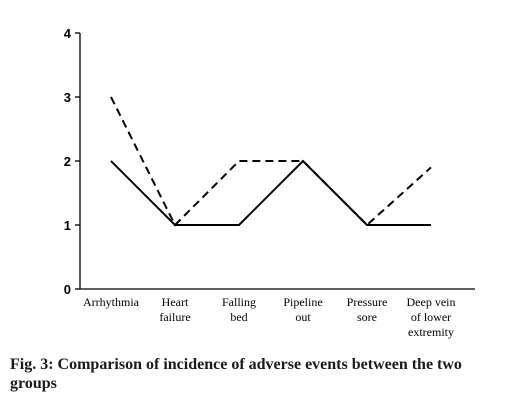 Image resolution: width=515 pixels, height=405 pixels. I want to click on x-category-label: Heart failure, so click(174, 309).